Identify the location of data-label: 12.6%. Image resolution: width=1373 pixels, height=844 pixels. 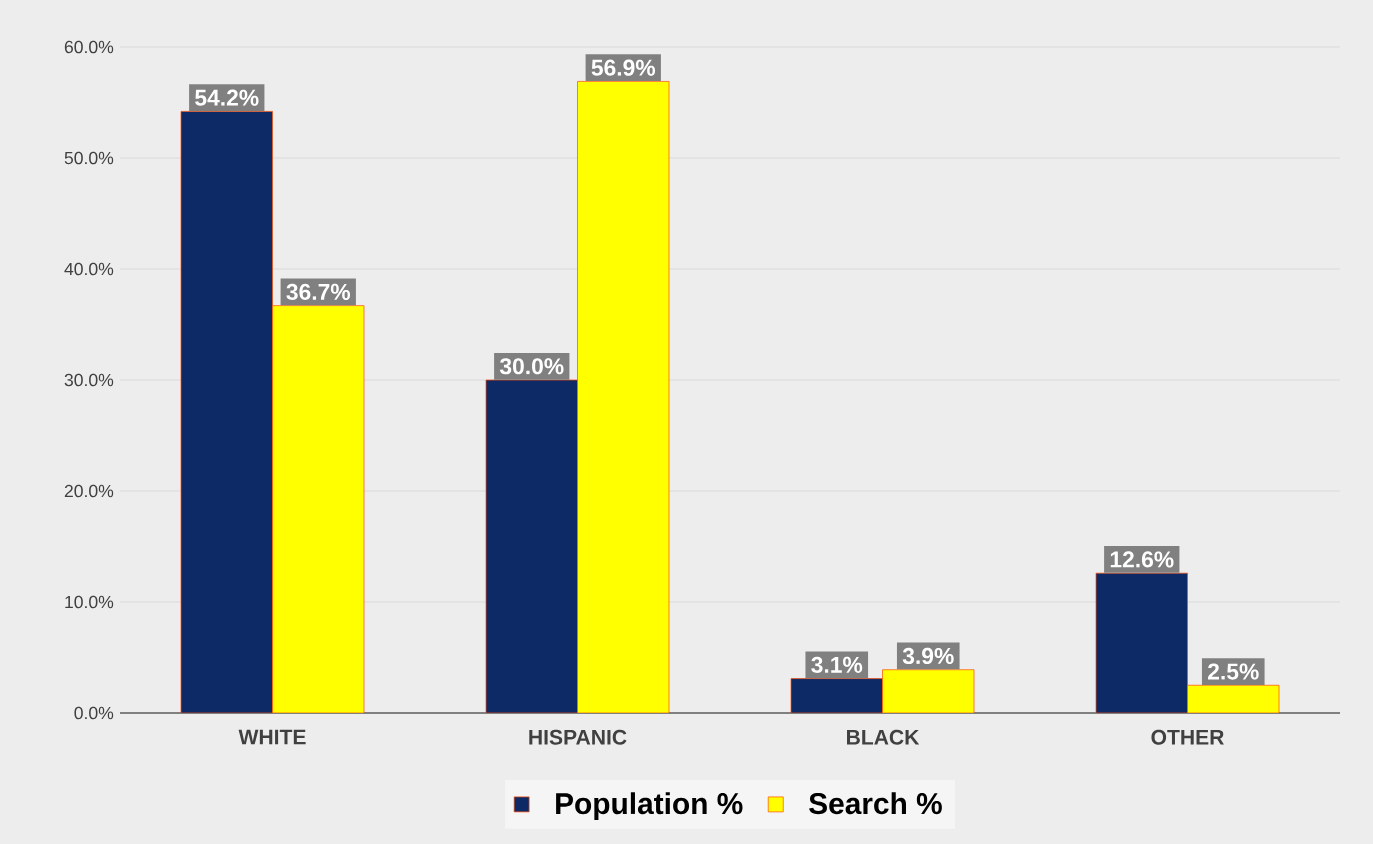
(1142, 559).